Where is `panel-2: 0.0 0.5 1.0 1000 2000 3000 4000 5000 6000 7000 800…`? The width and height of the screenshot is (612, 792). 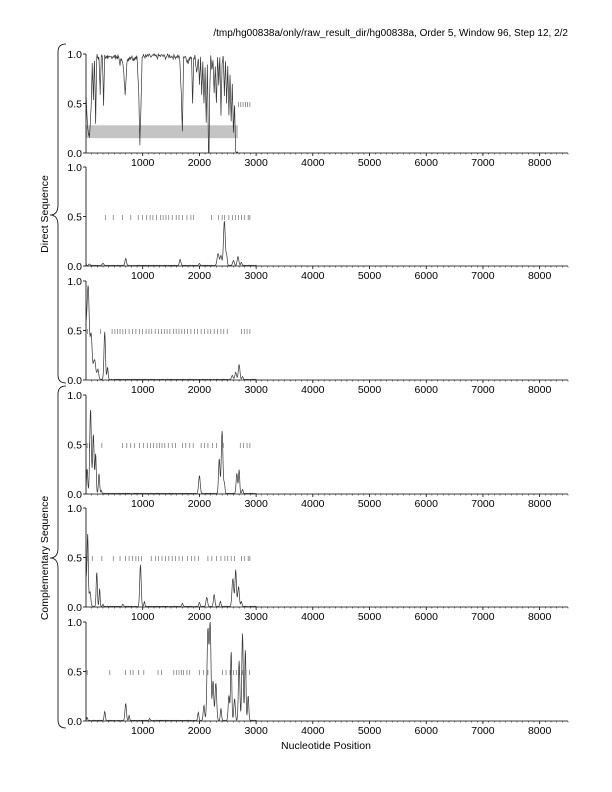 panel-2: 0.0 0.5 1.0 1000 2000 3000 4000 5000 6000 7000 800… is located at coordinates (318, 222).